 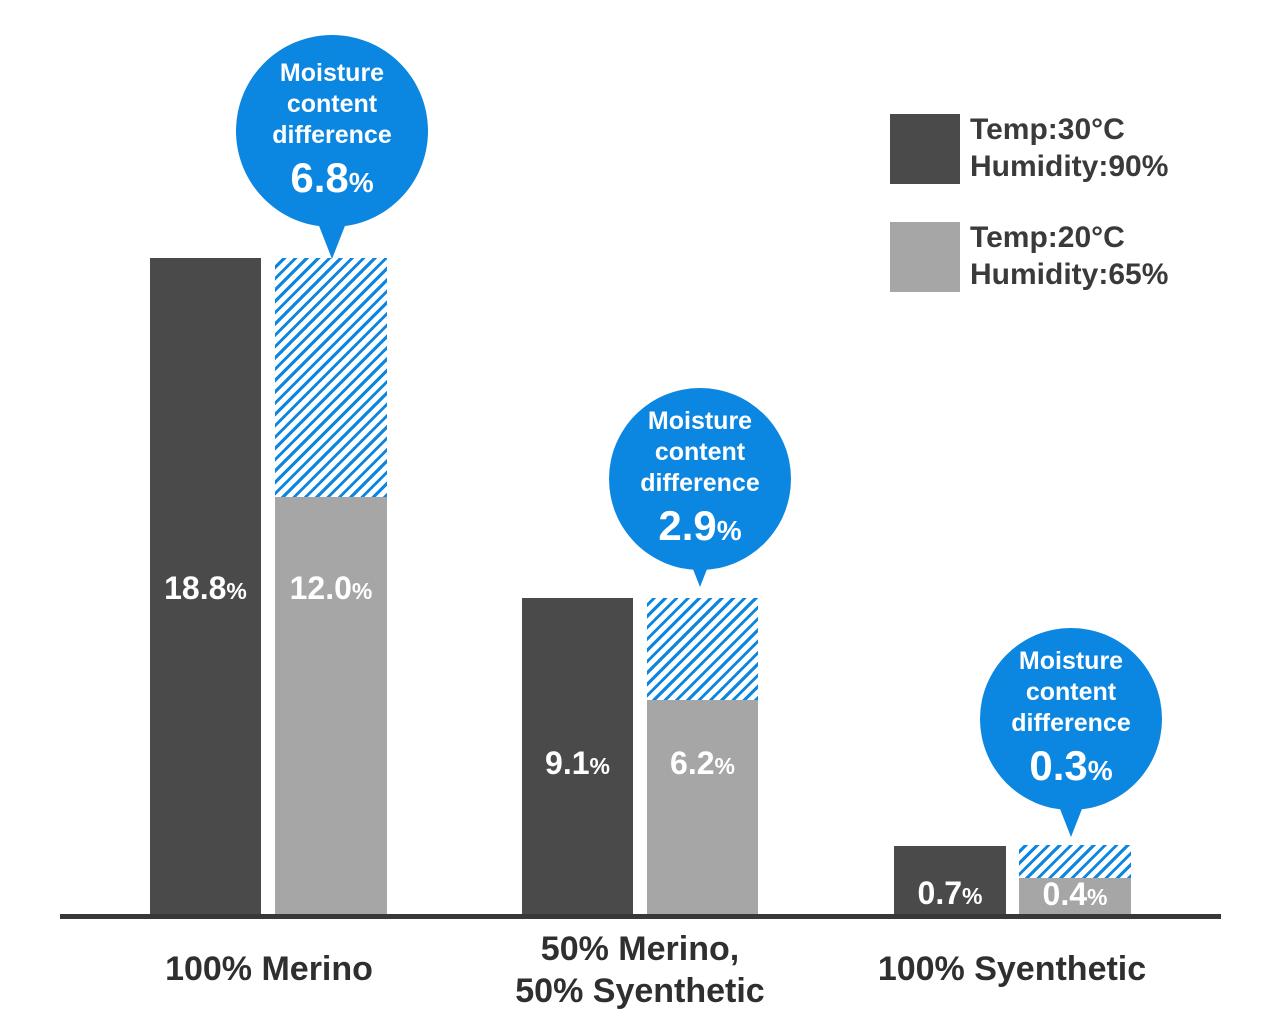 What do you see at coordinates (1047, 237) in the screenshot?
I see `legend-temp-2: Temp:20°C` at bounding box center [1047, 237].